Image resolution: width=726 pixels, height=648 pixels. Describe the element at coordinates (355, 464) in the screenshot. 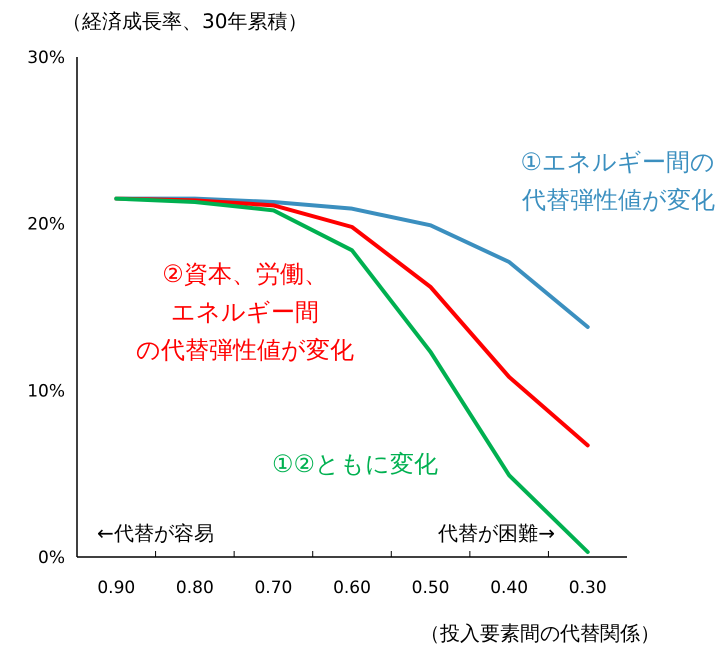

I see `series-label: ①②ともに変化` at that location.